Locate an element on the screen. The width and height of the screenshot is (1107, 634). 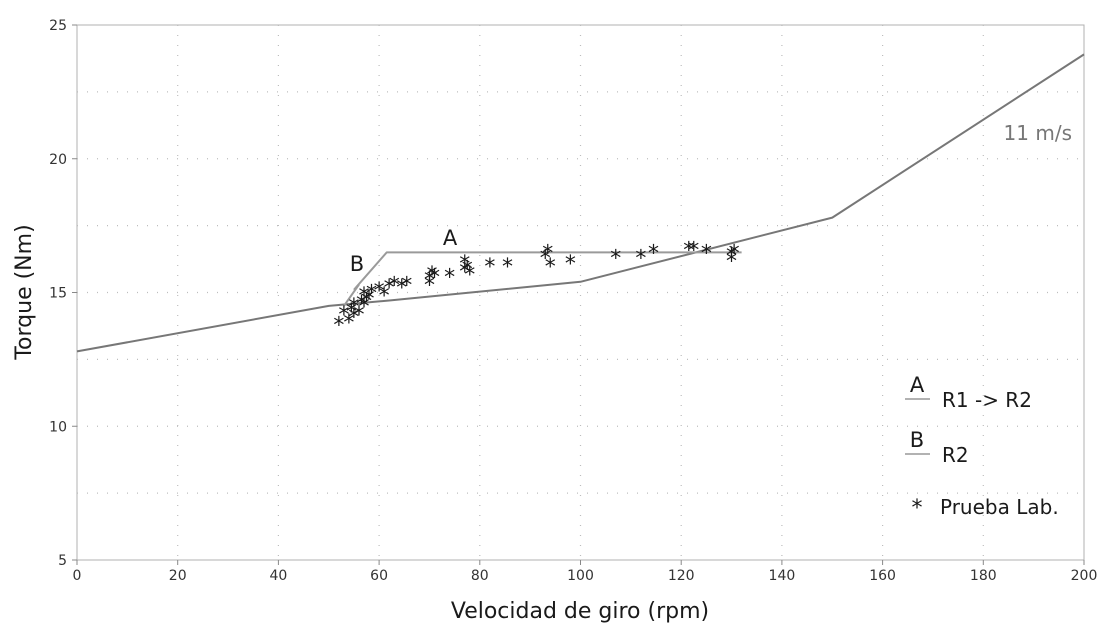
legend-item-a: A R1 -> R2 is located at coordinates (968, 392).